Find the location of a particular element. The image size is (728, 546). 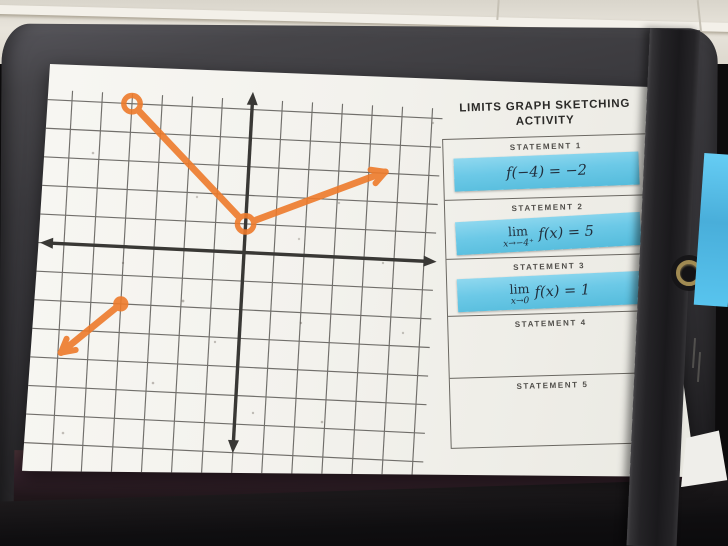

statement-card: f(−4) = −2 is located at coordinates (546, 171).